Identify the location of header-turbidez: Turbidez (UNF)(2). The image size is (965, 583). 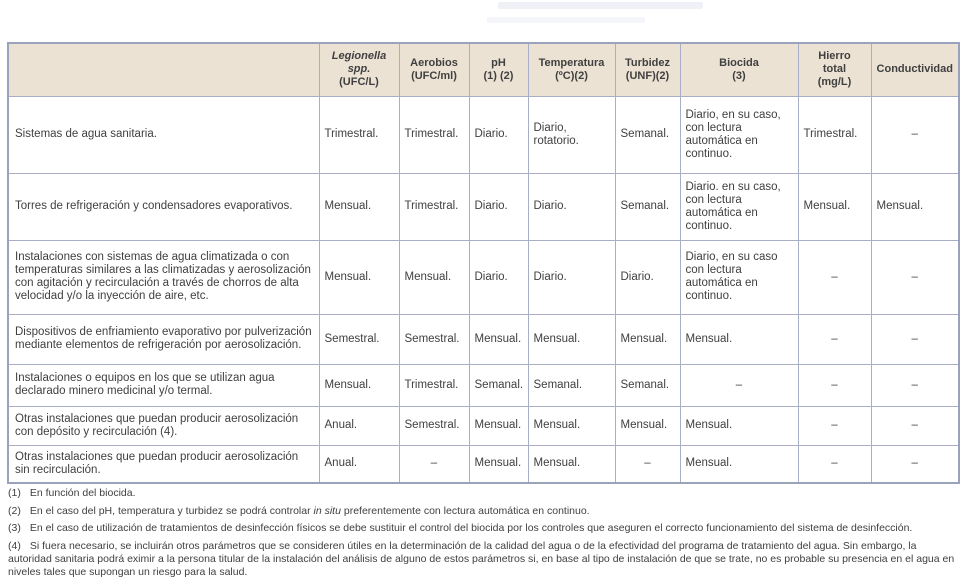
(647, 69).